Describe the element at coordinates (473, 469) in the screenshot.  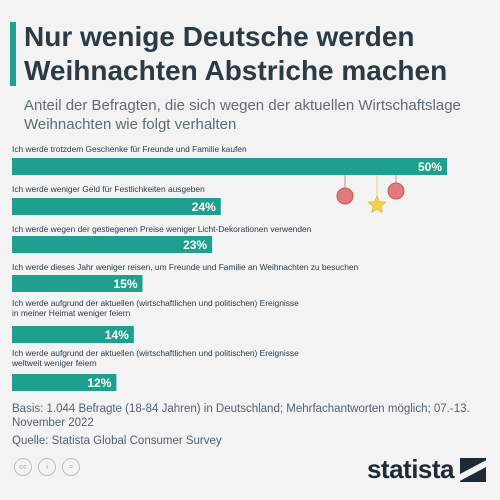
I see `statista-logo-icon` at that location.